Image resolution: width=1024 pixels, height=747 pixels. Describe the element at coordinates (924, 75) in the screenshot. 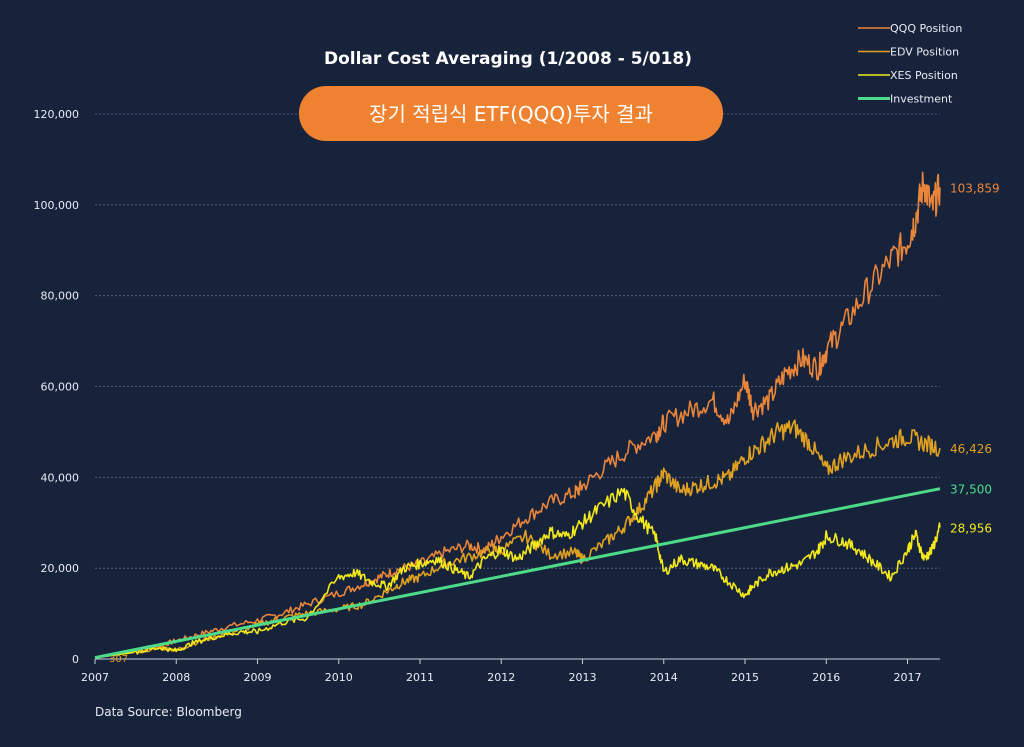

I see `legend-label: XES Position` at that location.